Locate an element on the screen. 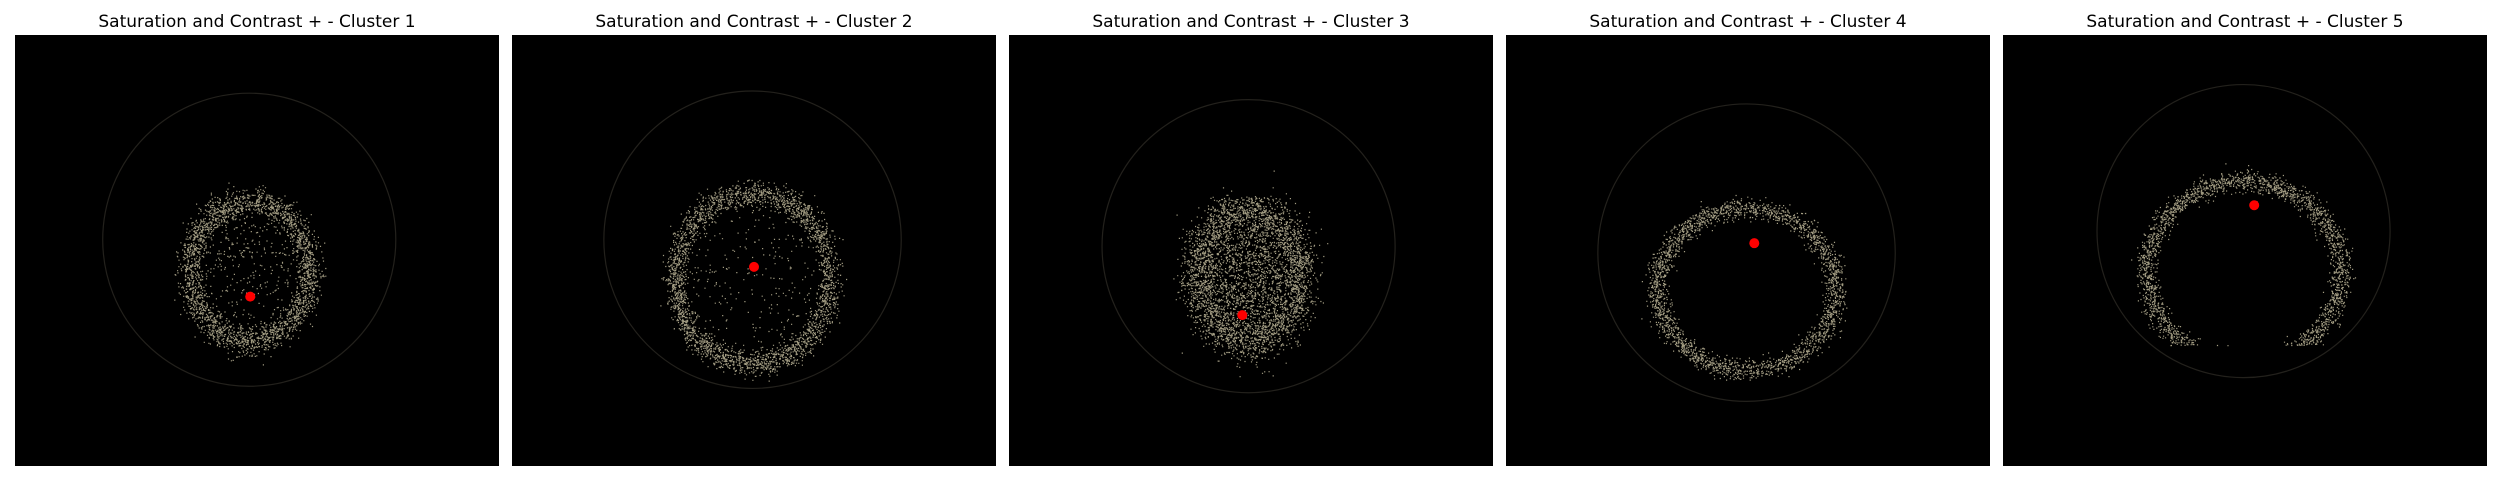  panel-title: Saturation and Contrast + - Cluster 4 is located at coordinates (1748, 22).